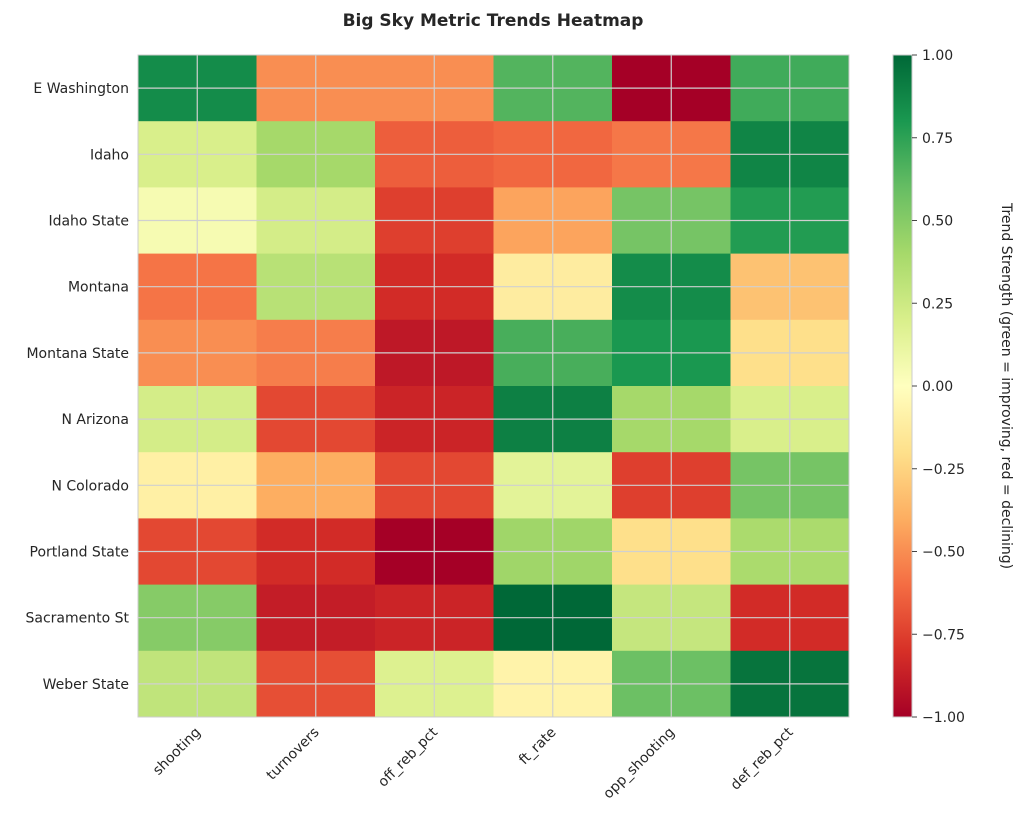 This screenshot has width=1024, height=829. What do you see at coordinates (937, 304) in the screenshot?
I see `colorbar-tick-label: 0.25` at bounding box center [937, 304].